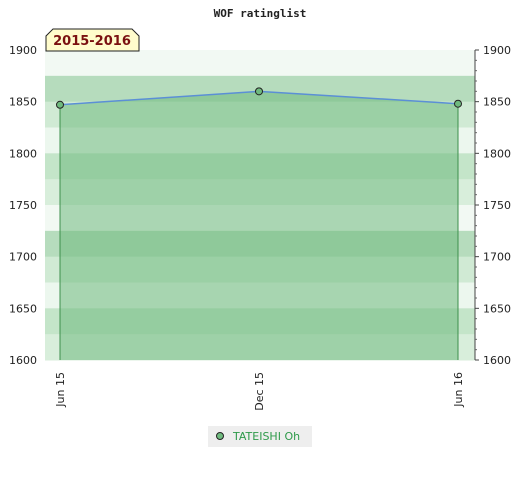  What do you see at coordinates (23, 50) in the screenshot?
I see `y-tick-label-left: 1900` at bounding box center [23, 50].